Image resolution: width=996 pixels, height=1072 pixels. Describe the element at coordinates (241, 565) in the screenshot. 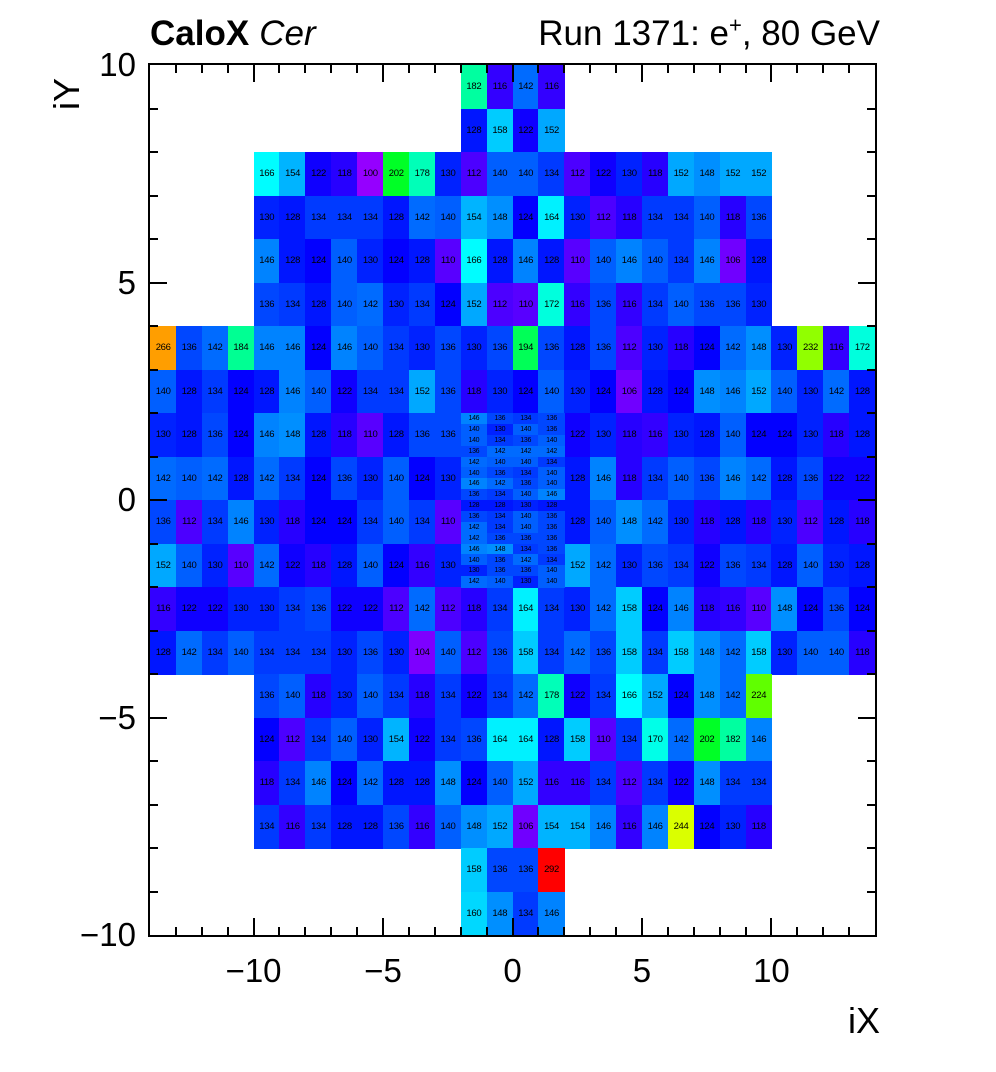

I see `cell-value: 110` at that location.